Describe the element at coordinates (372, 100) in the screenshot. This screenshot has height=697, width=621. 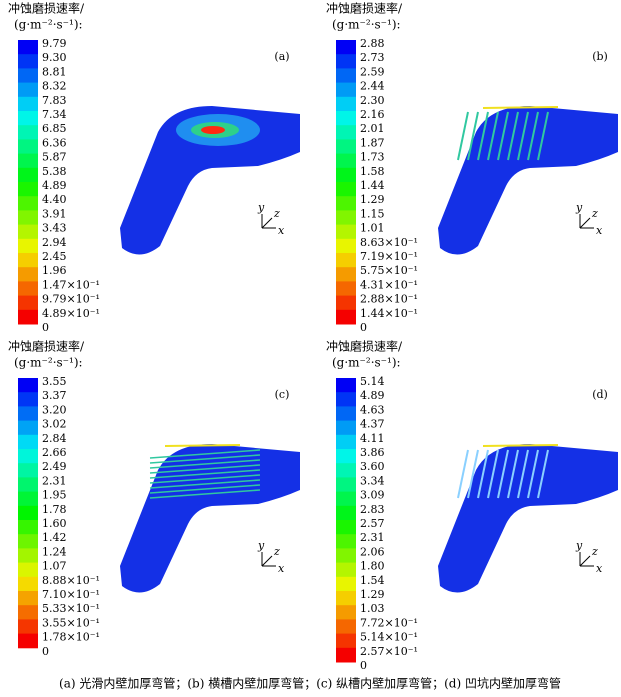
I see `level-label: 2.30` at that location.